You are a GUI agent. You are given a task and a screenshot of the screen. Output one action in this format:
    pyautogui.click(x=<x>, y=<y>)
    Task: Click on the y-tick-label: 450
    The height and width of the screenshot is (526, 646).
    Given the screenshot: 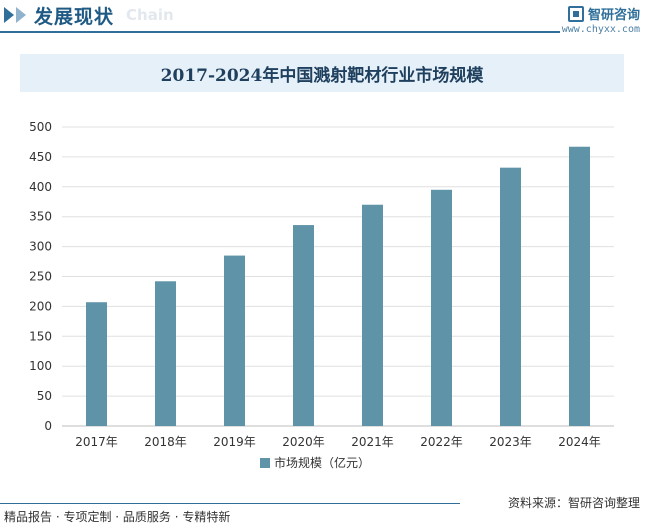 What is the action you would take?
    pyautogui.click(x=40, y=157)
    